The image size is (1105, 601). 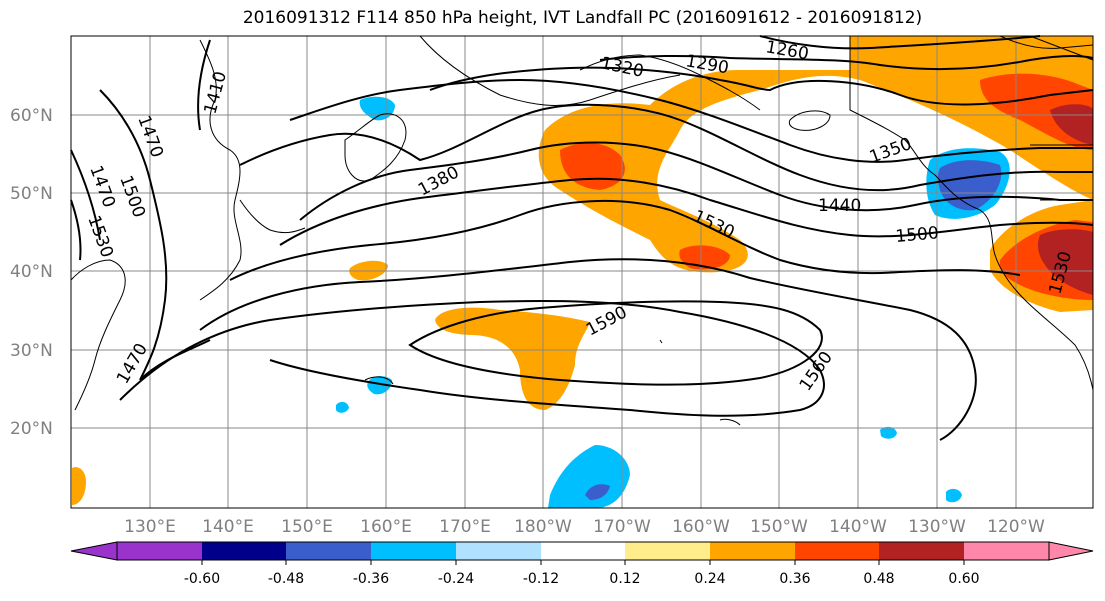 I want to click on lon-label: 140°W, so click(x=858, y=527).